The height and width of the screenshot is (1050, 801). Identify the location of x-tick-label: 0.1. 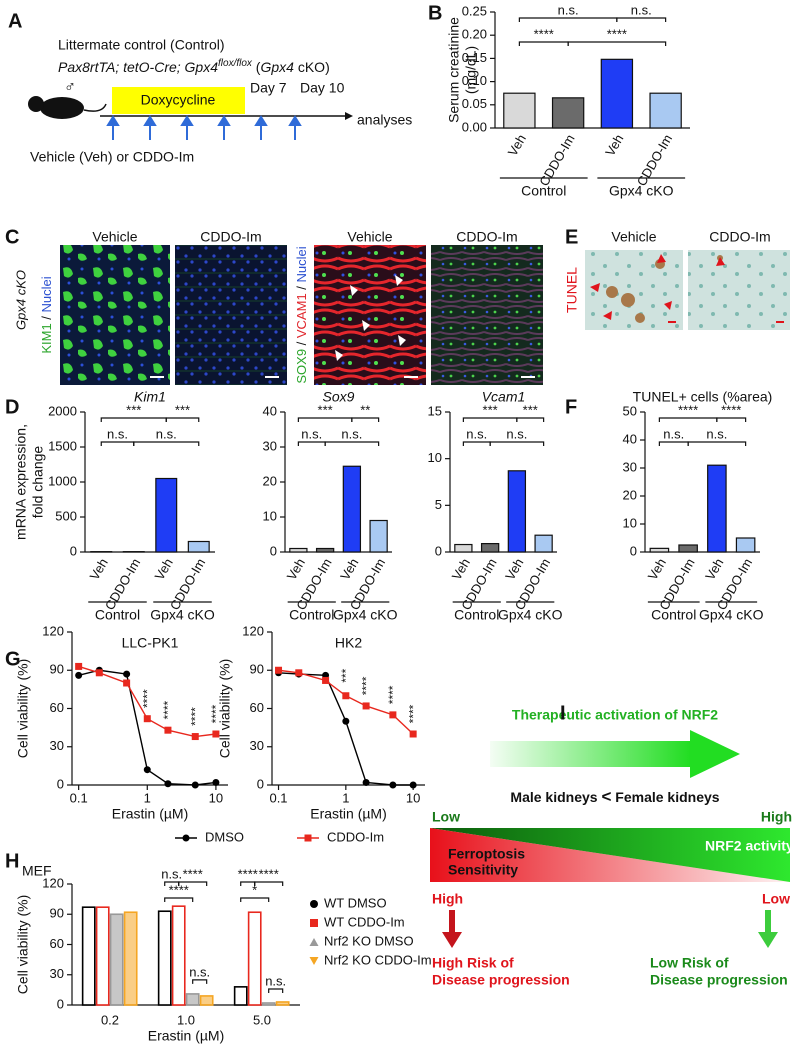
(79, 797).